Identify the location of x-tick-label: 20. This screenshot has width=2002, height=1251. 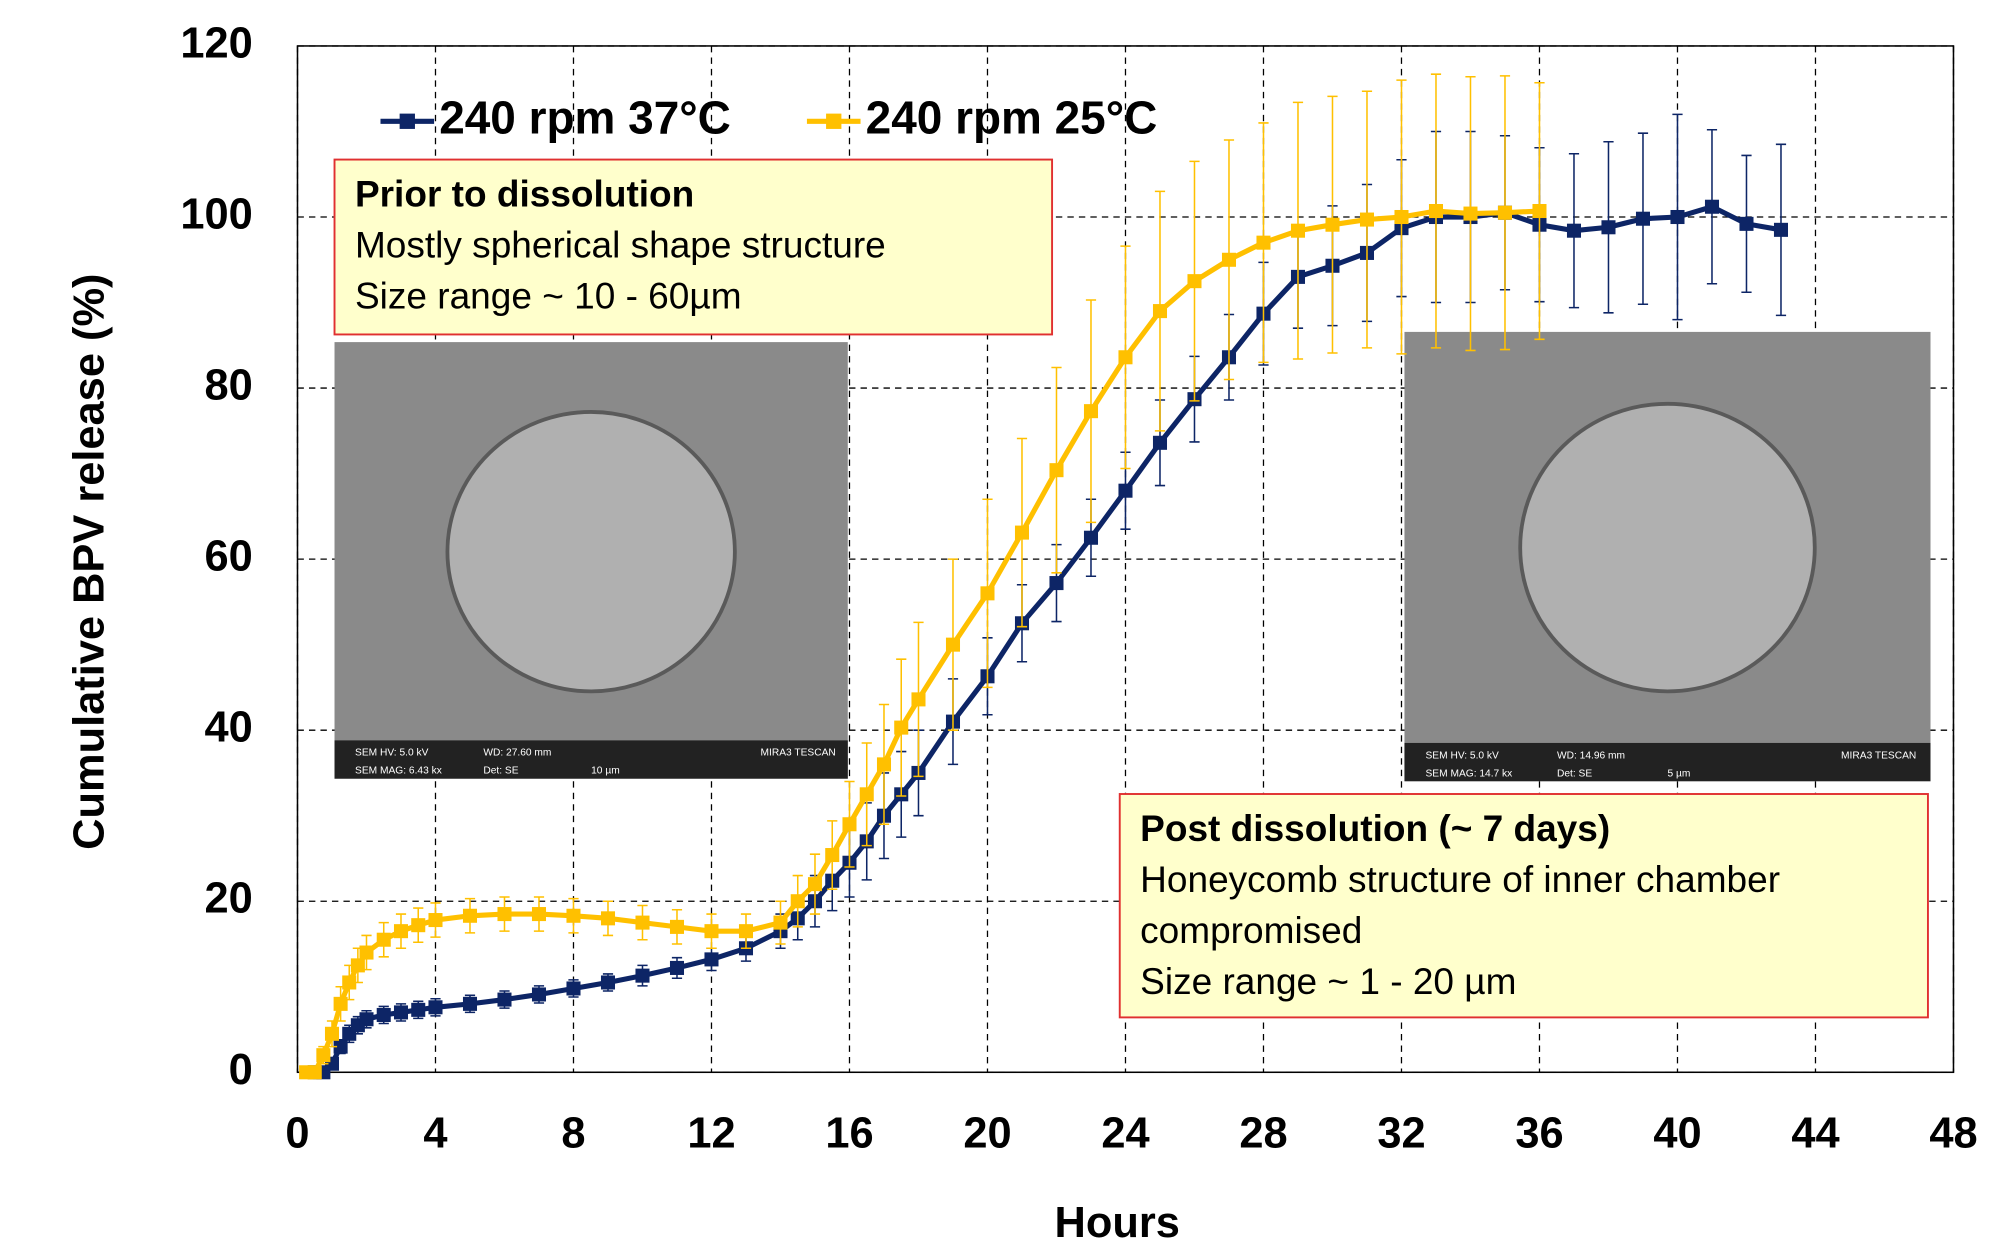
(987, 1134).